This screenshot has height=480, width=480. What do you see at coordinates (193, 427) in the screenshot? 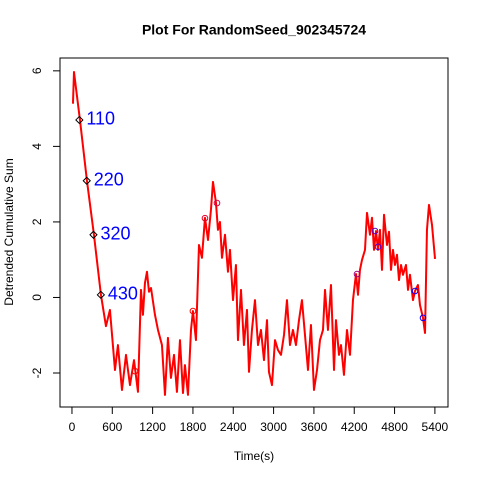
I see `x-tick-label: 1800` at bounding box center [193, 427].